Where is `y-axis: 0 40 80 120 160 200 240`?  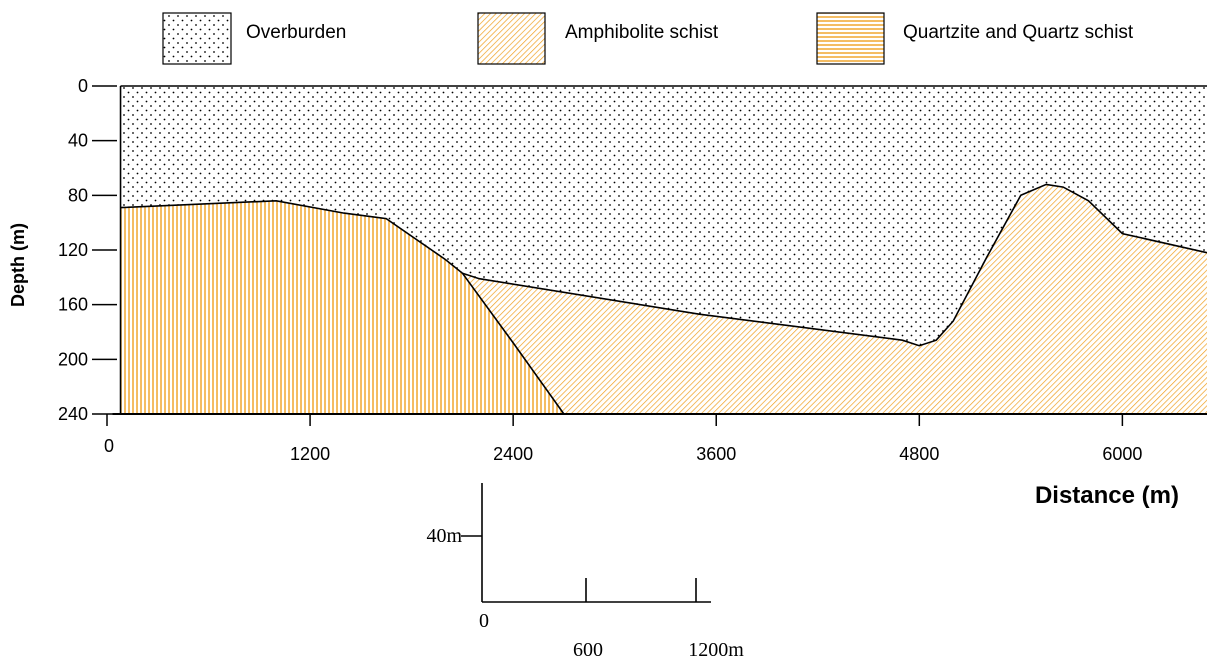
y-axis: 0 40 80 120 160 200 240 is located at coordinates (87, 250).